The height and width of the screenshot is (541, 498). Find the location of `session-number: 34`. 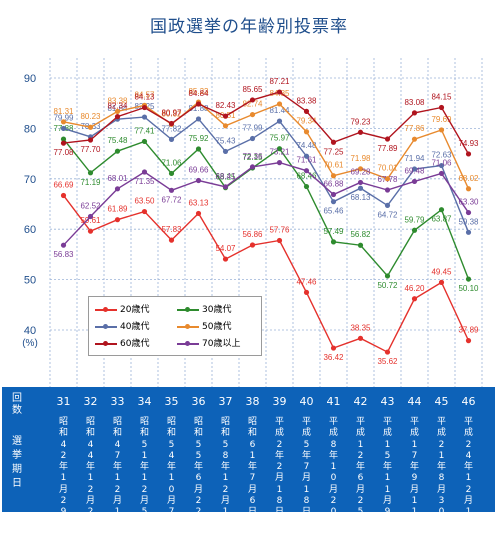

session-number: 34 is located at coordinates (144, 401).